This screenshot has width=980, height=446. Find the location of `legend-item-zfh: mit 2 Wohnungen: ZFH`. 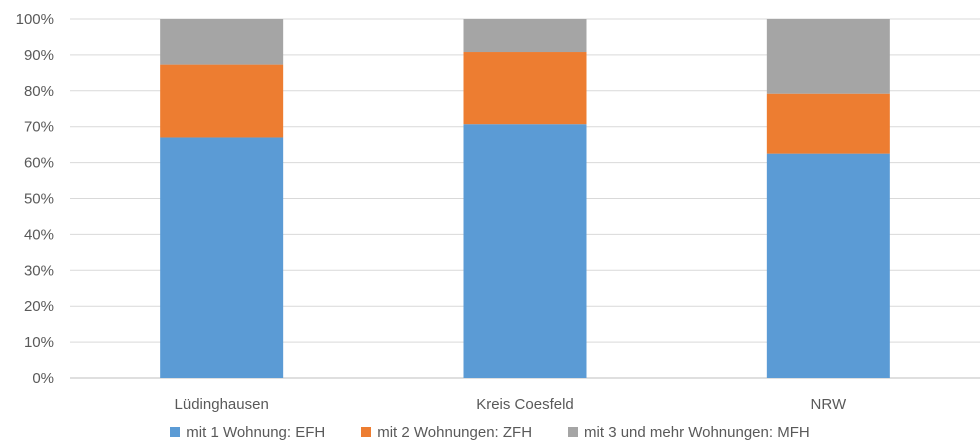

legend-item-zfh: mit 2 Wohnungen: ZFH is located at coordinates (446, 432).